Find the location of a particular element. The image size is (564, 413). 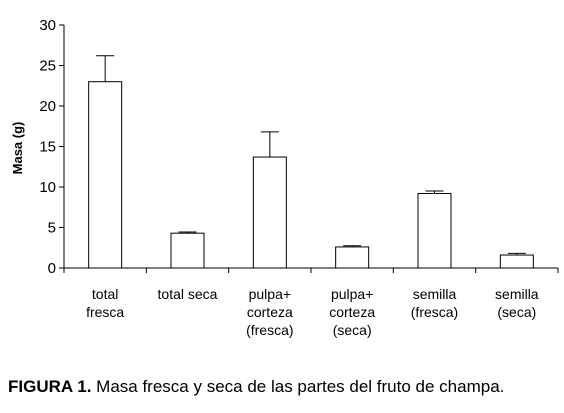

category-label-line: total seca is located at coordinates (188, 294).